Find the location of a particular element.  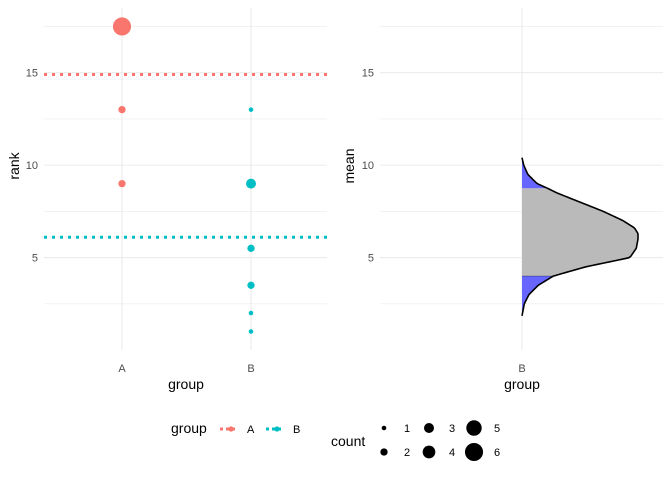

left-y-tick-label: 15 is located at coordinates (32, 74).